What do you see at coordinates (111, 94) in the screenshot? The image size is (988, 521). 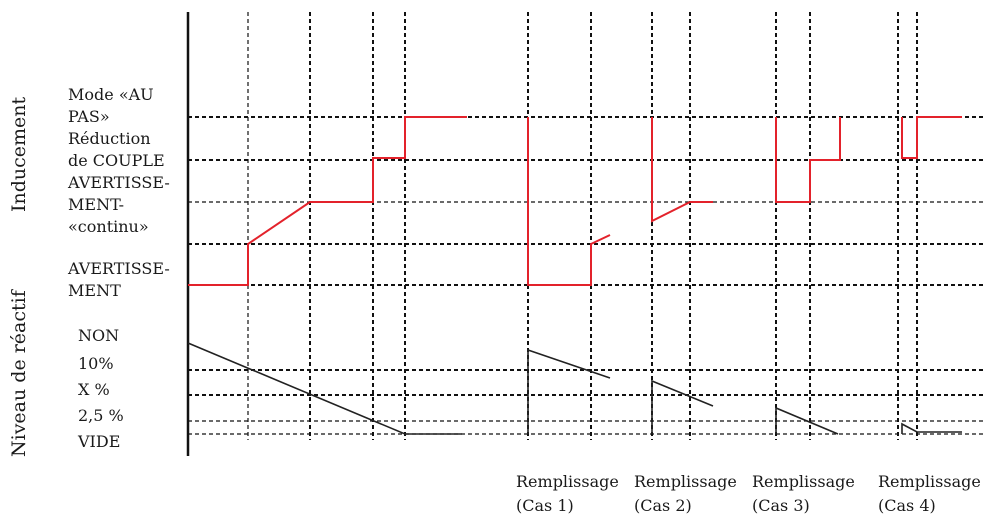 I see `label-line: Mode «AU` at bounding box center [111, 94].